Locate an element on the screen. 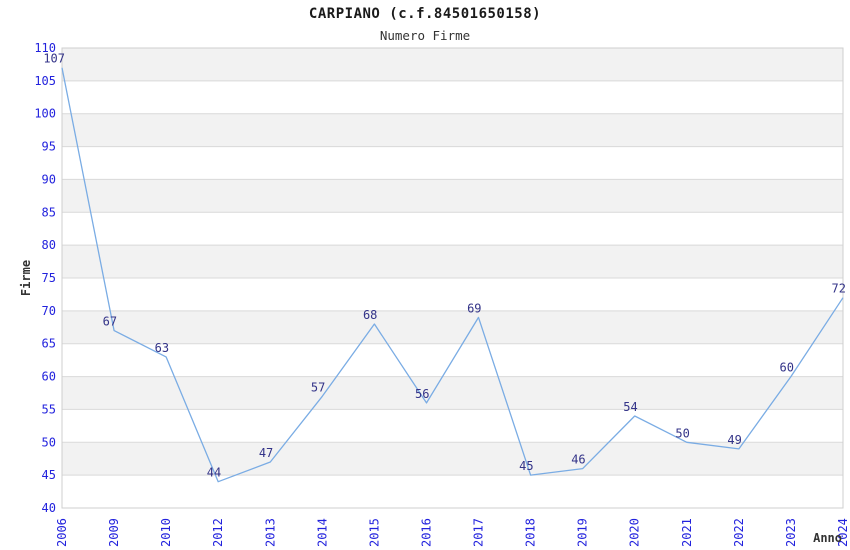  y-tick-label: 90 is located at coordinates (49, 179).